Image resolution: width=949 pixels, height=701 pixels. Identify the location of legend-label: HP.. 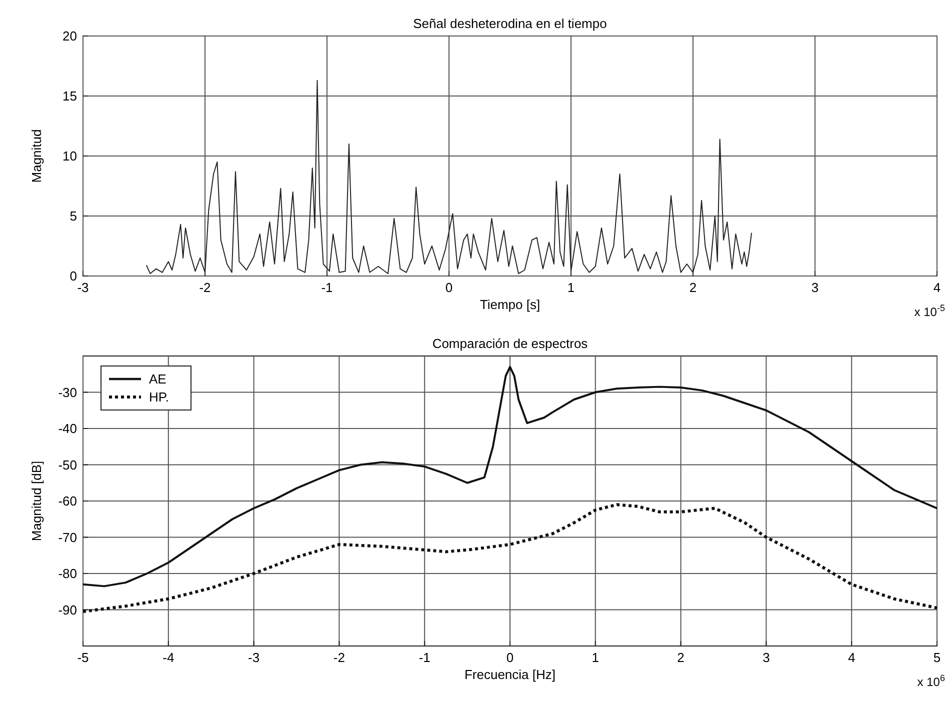
(159, 397).